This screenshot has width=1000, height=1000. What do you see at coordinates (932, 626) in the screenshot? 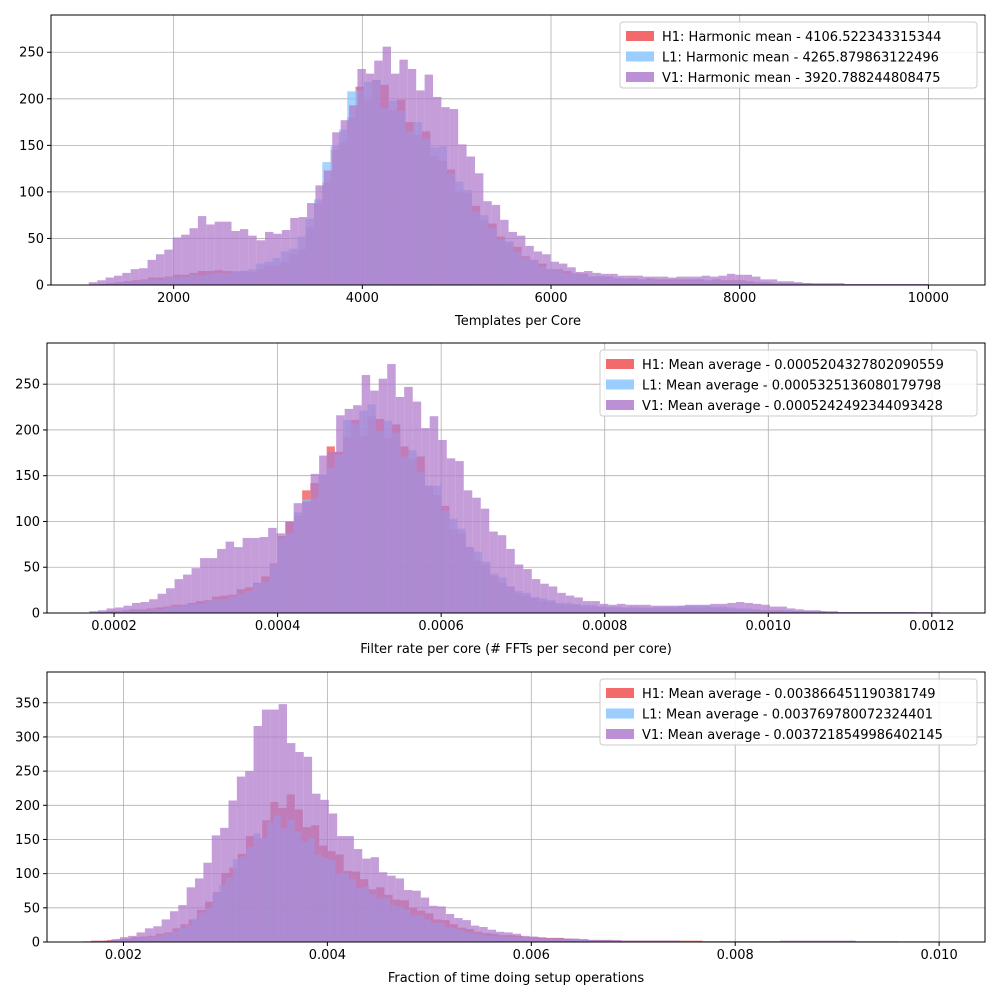
I see `x-tick-label: 0.0012` at bounding box center [932, 626].